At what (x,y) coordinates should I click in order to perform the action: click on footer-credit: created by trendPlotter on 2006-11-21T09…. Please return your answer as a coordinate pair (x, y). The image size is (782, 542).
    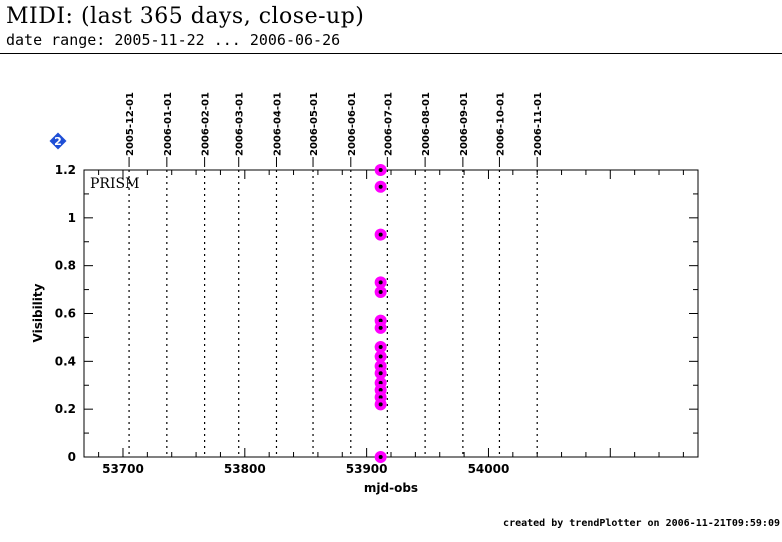
    Looking at the image, I should click on (641, 523).